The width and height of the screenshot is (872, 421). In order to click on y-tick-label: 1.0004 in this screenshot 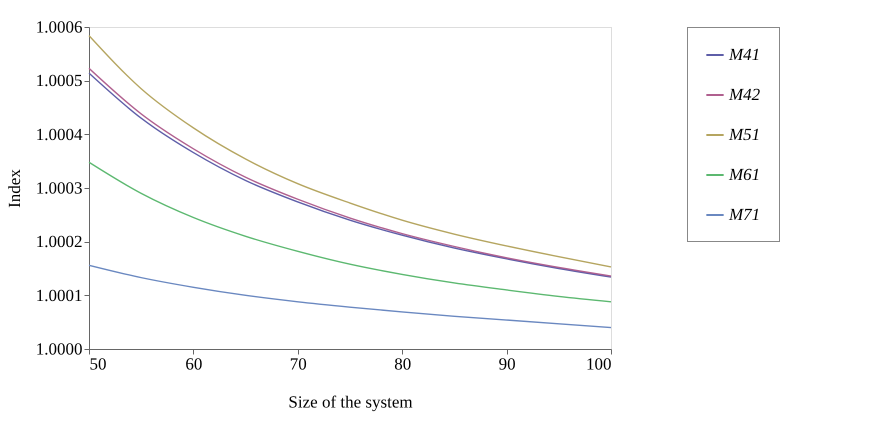, I will do `click(59, 134)`.